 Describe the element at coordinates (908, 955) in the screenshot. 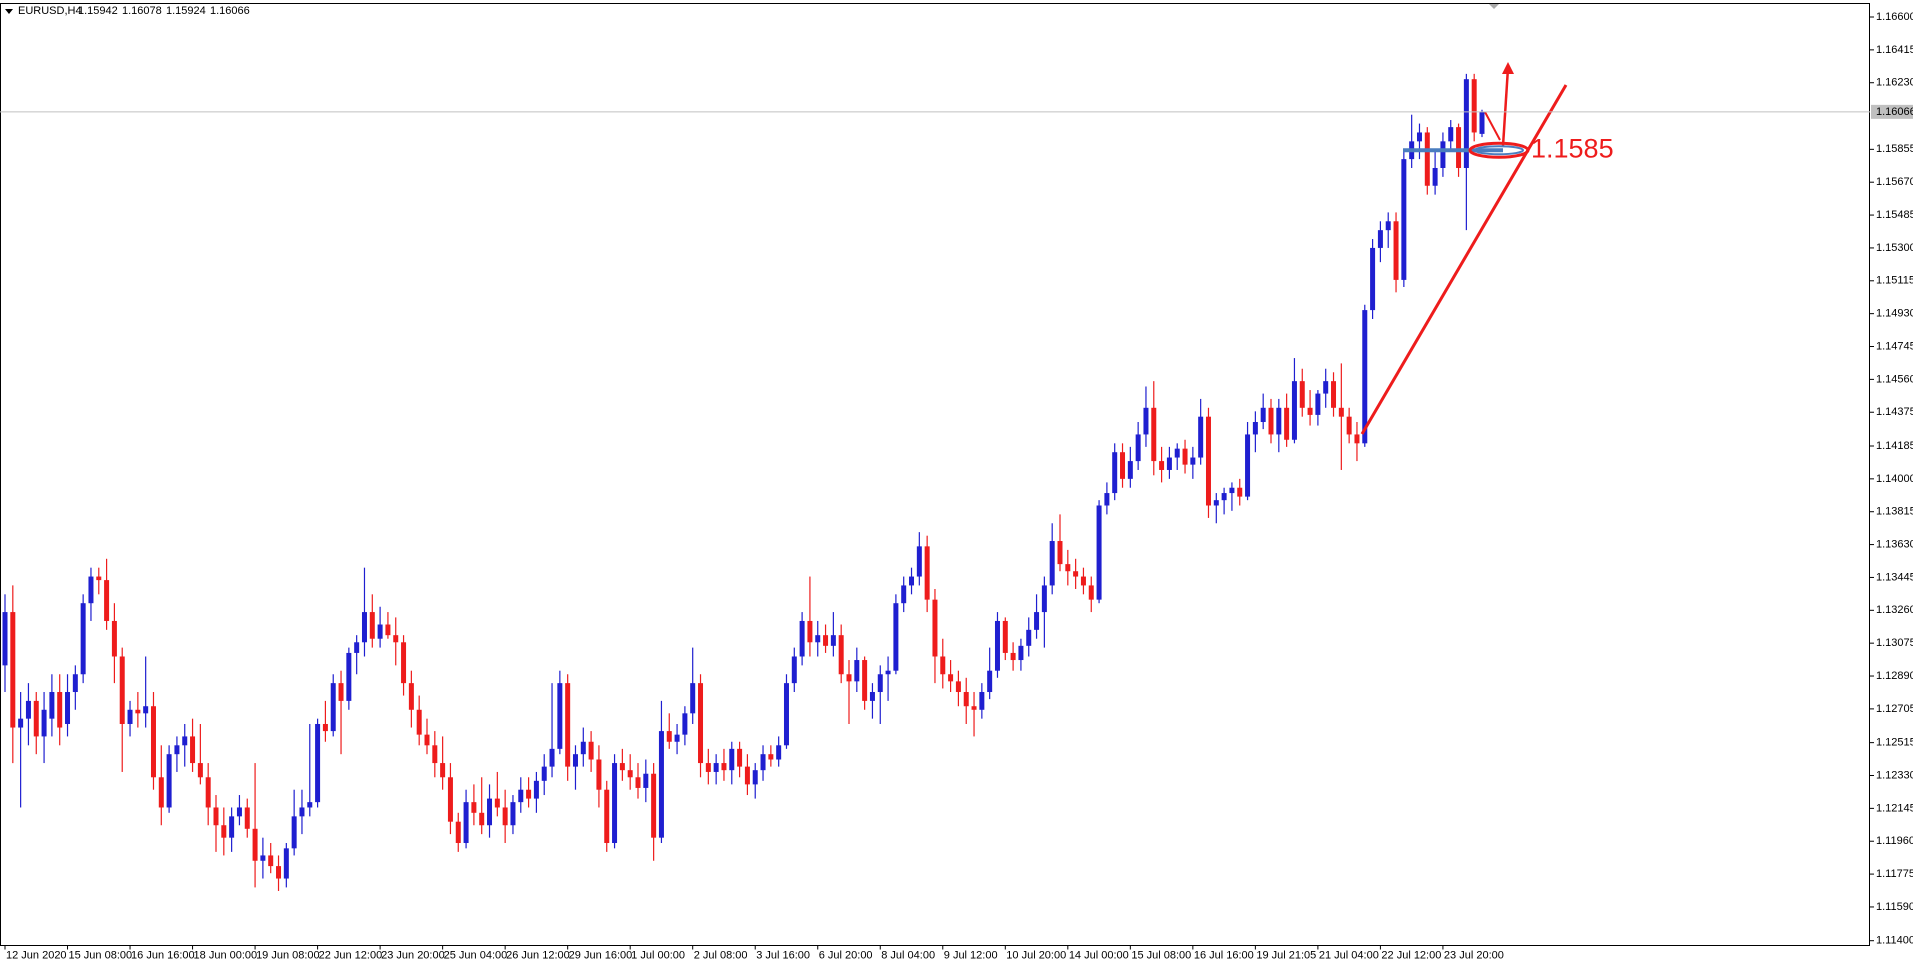

I see `x-tick-label: 8 Jul 04:00` at that location.